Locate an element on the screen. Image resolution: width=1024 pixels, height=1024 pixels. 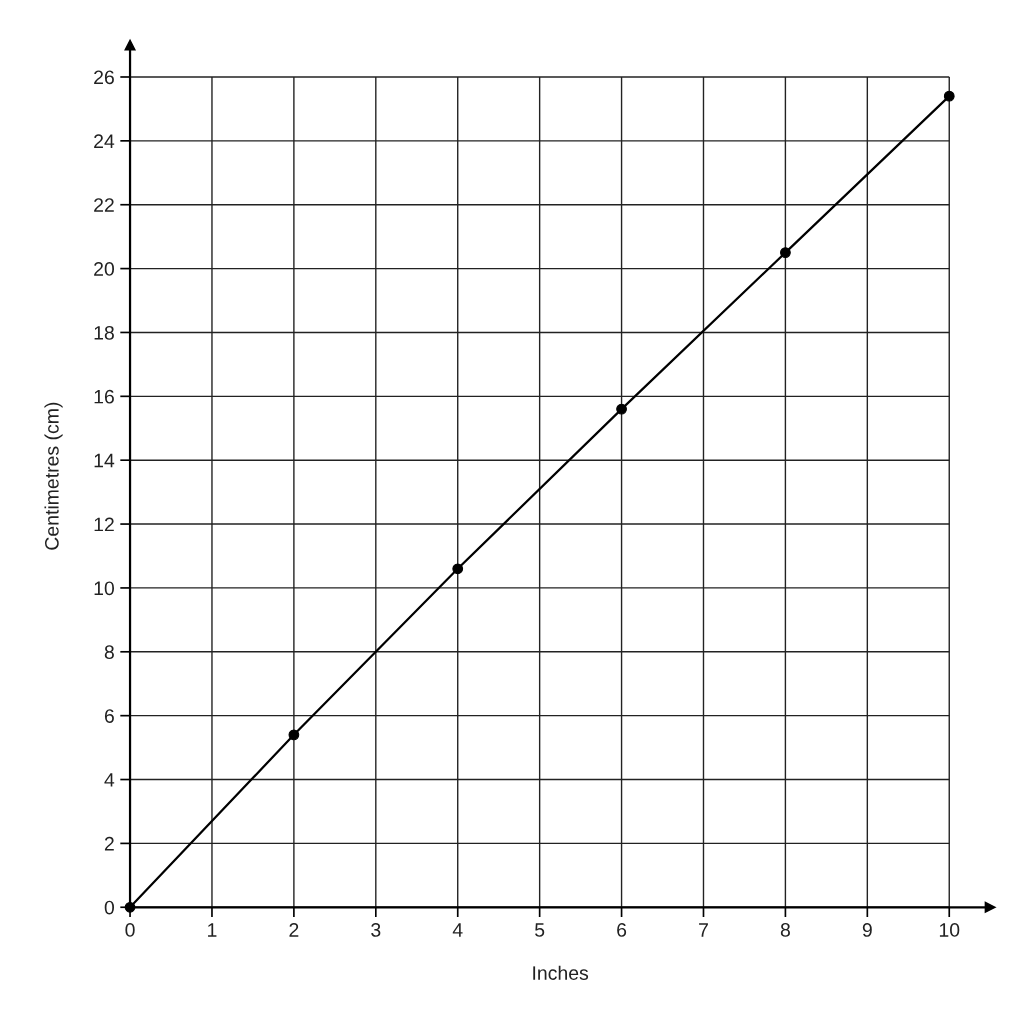
x-tick-label: 4 is located at coordinates (457, 930).